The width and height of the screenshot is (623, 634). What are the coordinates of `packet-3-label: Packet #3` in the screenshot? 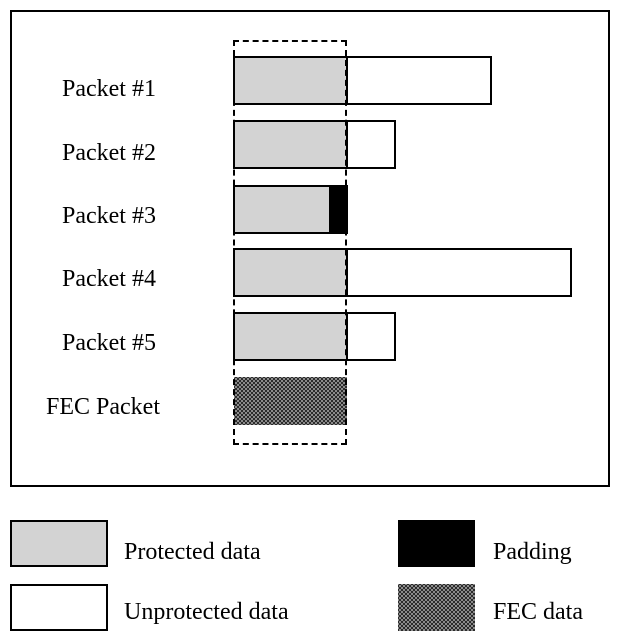 It's located at (109, 216).